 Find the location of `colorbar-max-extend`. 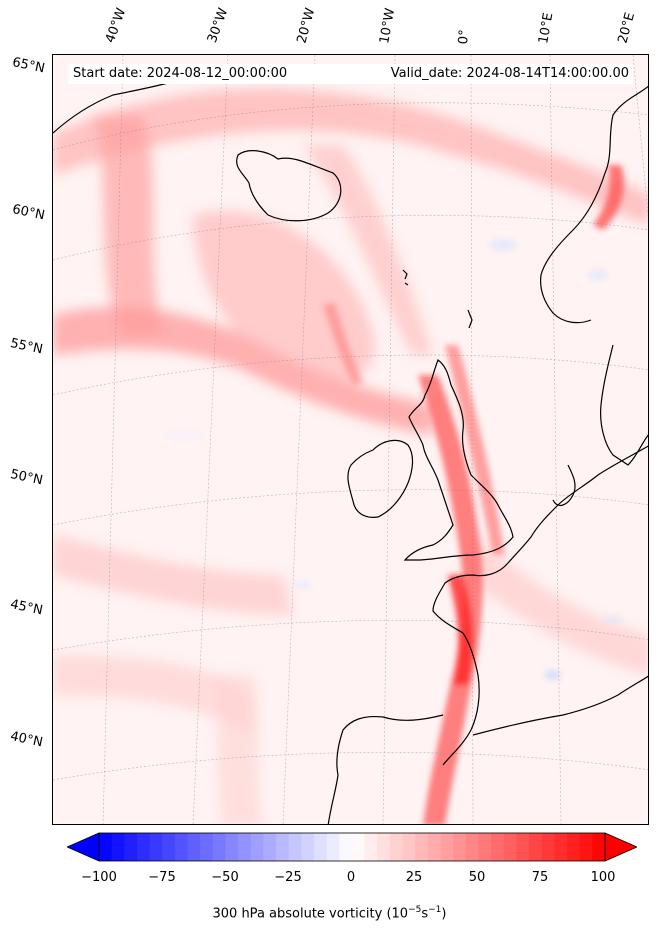

colorbar-max-extend is located at coordinates (620, 847).